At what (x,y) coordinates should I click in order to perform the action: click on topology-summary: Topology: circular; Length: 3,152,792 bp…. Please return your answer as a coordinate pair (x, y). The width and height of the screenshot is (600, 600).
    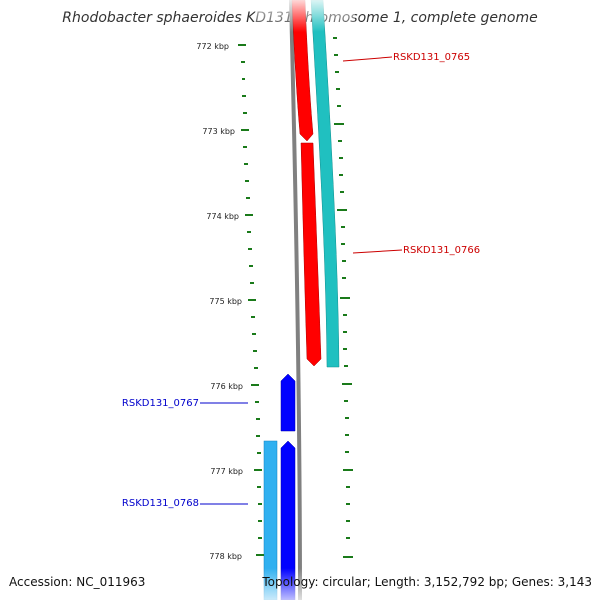
    Looking at the image, I should click on (427, 582).